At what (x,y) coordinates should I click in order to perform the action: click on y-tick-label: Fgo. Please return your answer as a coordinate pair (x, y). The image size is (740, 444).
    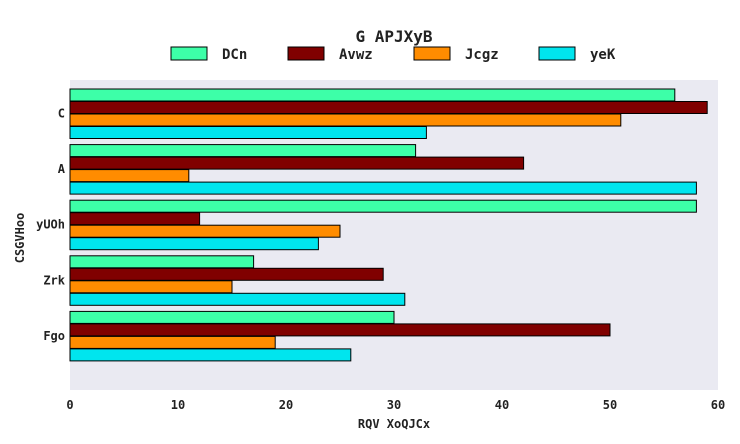
    Looking at the image, I should click on (54, 336).